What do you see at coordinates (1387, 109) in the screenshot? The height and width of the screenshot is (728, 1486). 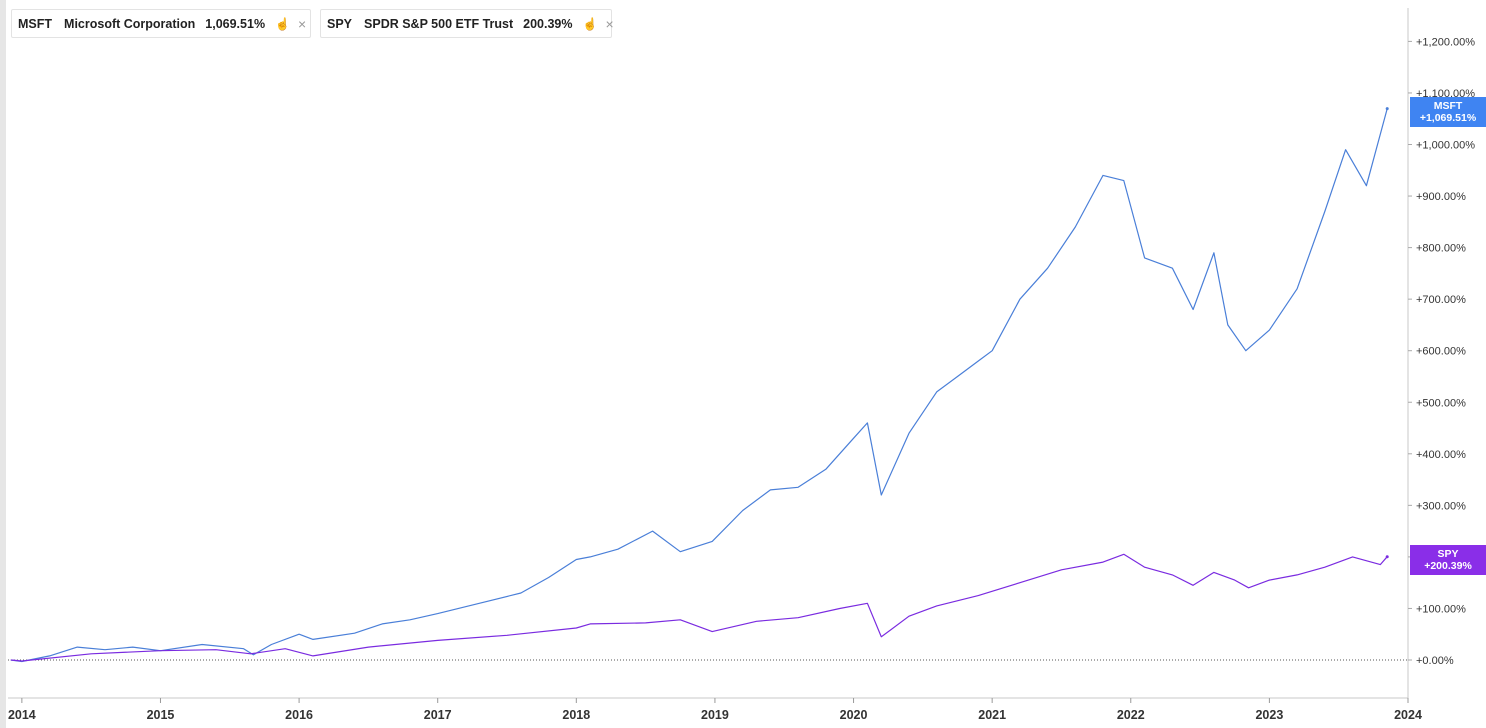 I see `series-end-point-msft` at bounding box center [1387, 109].